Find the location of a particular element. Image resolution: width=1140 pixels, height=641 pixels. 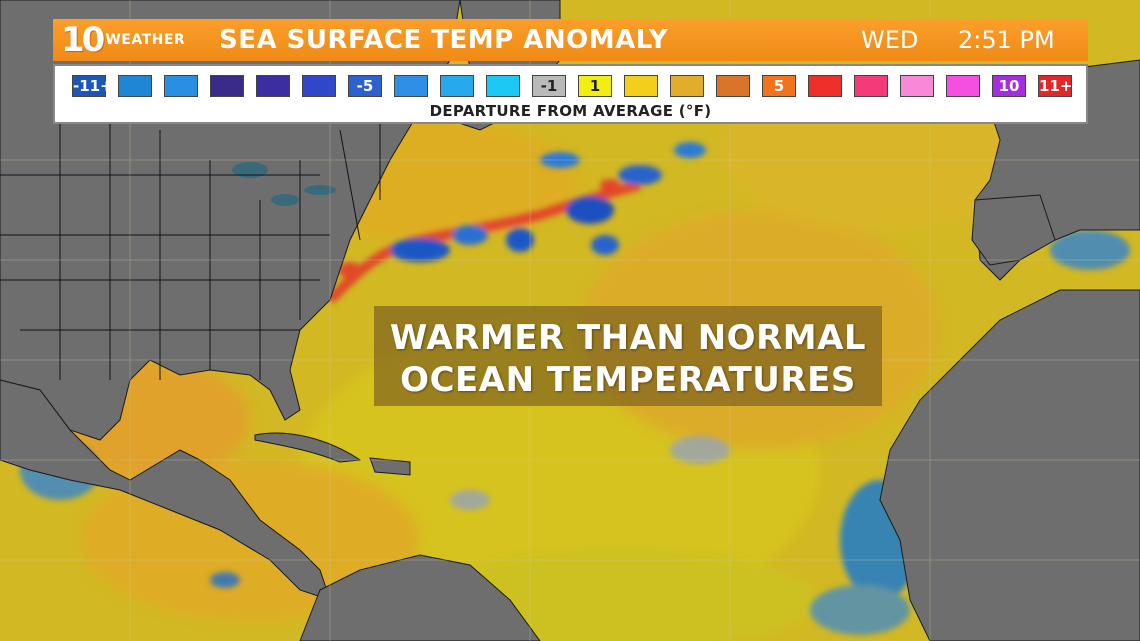

legend-swatch: 11+ is located at coordinates (1055, 86).